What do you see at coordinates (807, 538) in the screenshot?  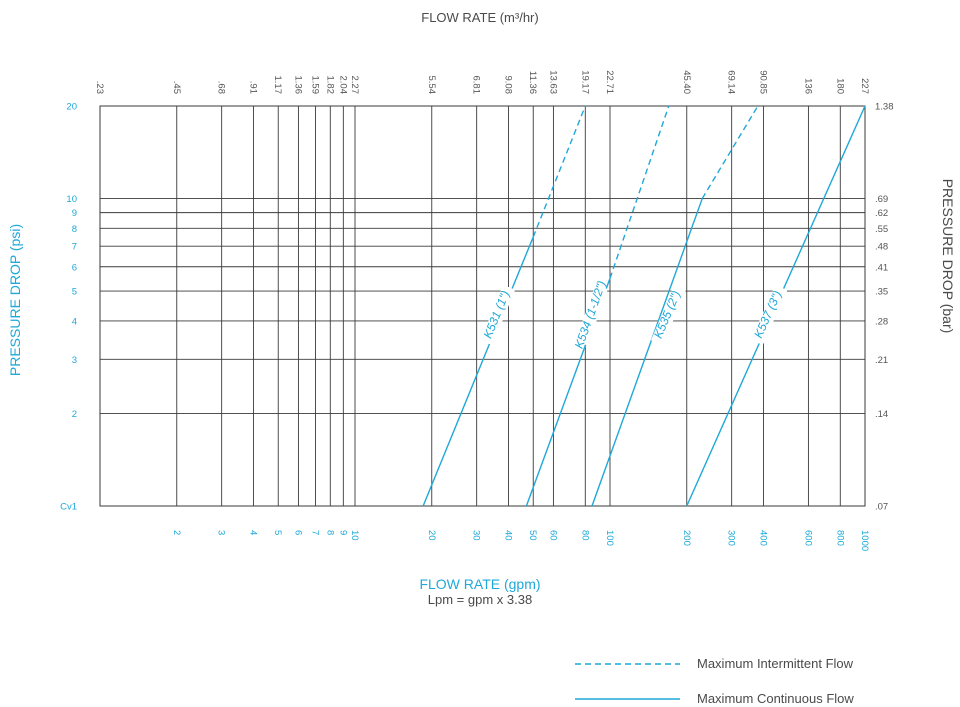 I see `x-tick-label-gpm: 600` at bounding box center [807, 538].